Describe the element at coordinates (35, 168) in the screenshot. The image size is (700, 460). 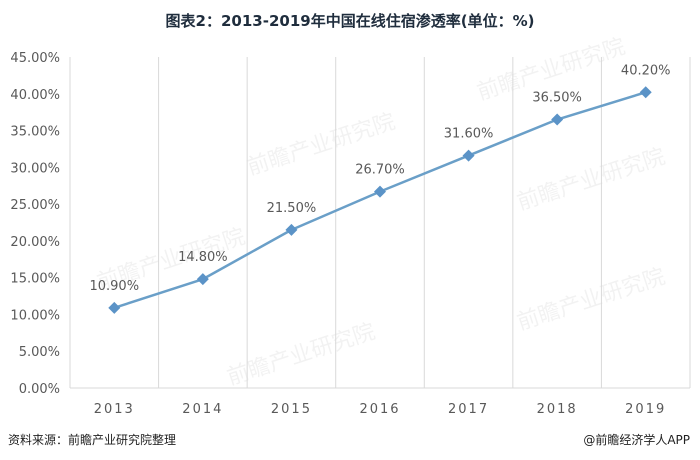
I see `y-tick-label: 30.00%` at that location.